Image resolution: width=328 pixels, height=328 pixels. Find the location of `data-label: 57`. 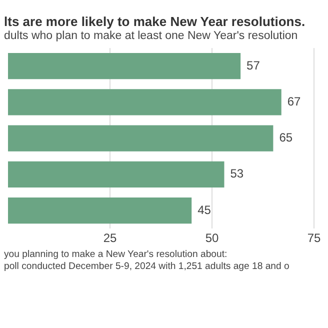

data-label: 57 is located at coordinates (253, 65).